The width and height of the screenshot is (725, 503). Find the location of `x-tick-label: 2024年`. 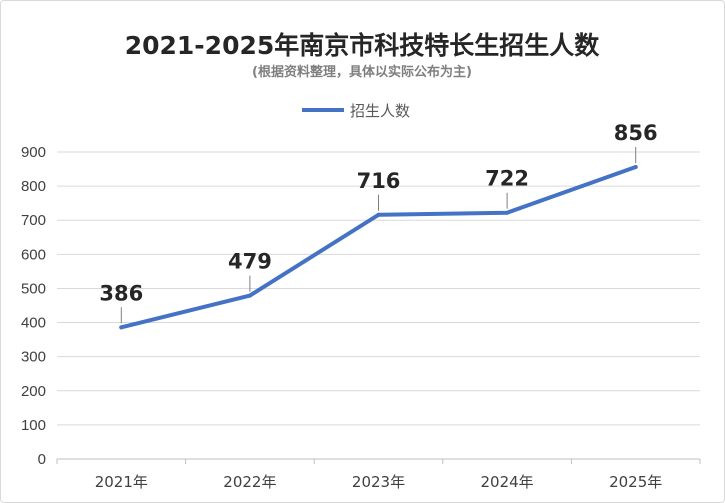

x-tick-label: 2024年 is located at coordinates (507, 482).